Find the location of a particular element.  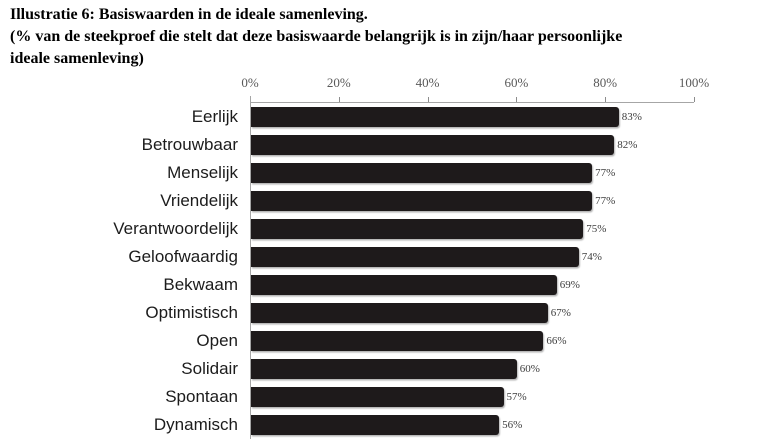

x-axis-tick-label: 40% is located at coordinates (427, 82).